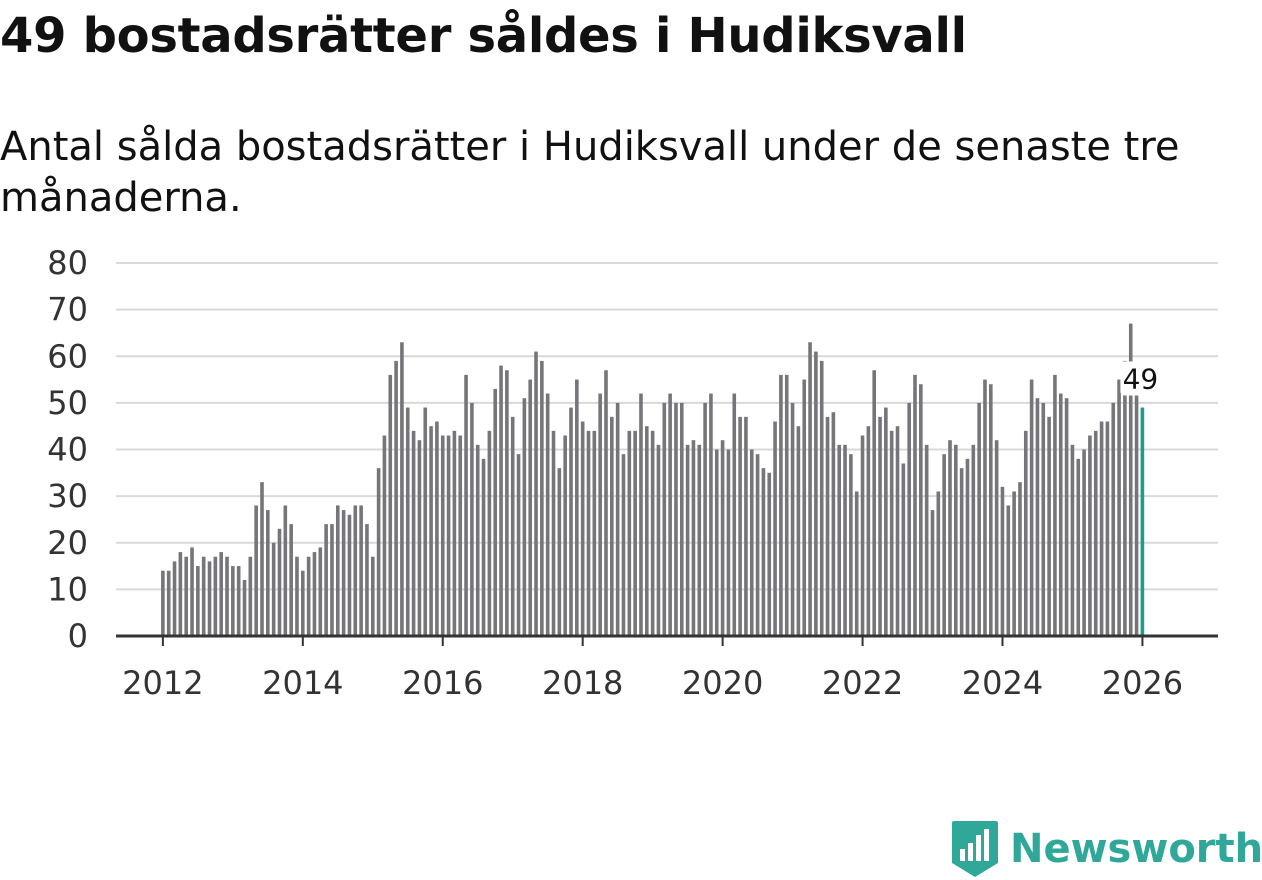 The image size is (1262, 880). I want to click on y-tick-label: 0, so click(78, 636).